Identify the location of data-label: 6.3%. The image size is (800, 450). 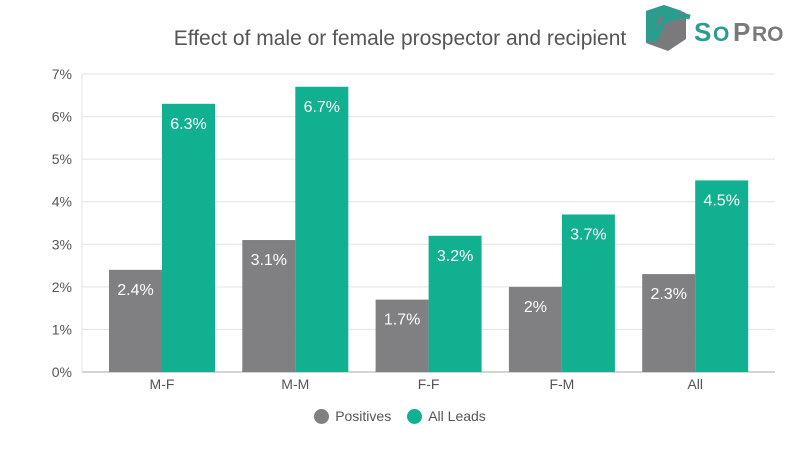
(188, 124).